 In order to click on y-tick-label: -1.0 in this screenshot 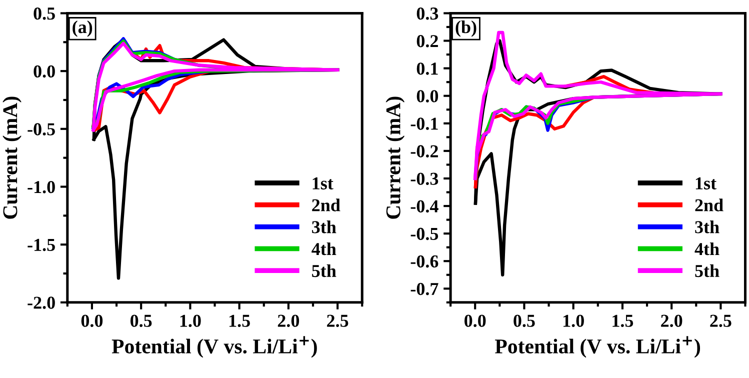, I will do `click(41, 187)`.